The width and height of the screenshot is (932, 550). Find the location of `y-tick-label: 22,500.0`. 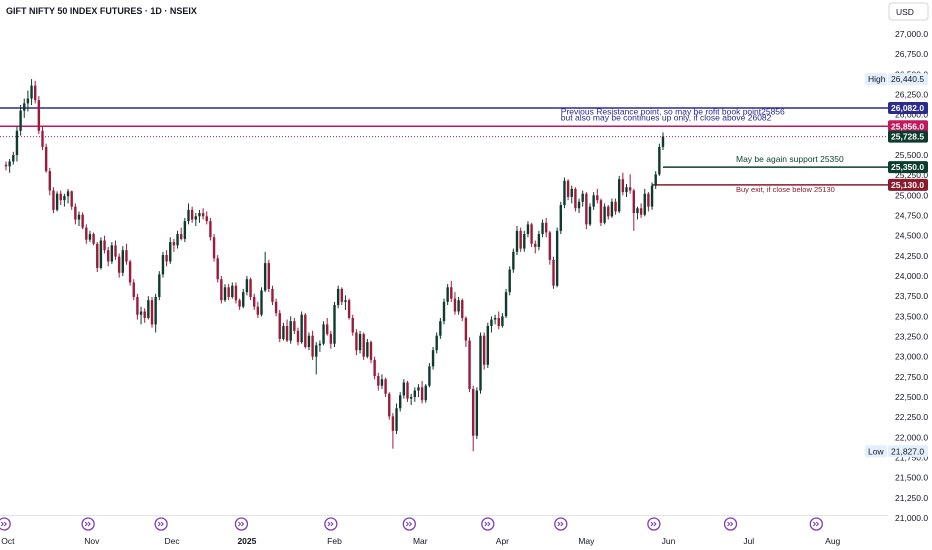

y-tick-label: 22,500.0 is located at coordinates (911, 397).